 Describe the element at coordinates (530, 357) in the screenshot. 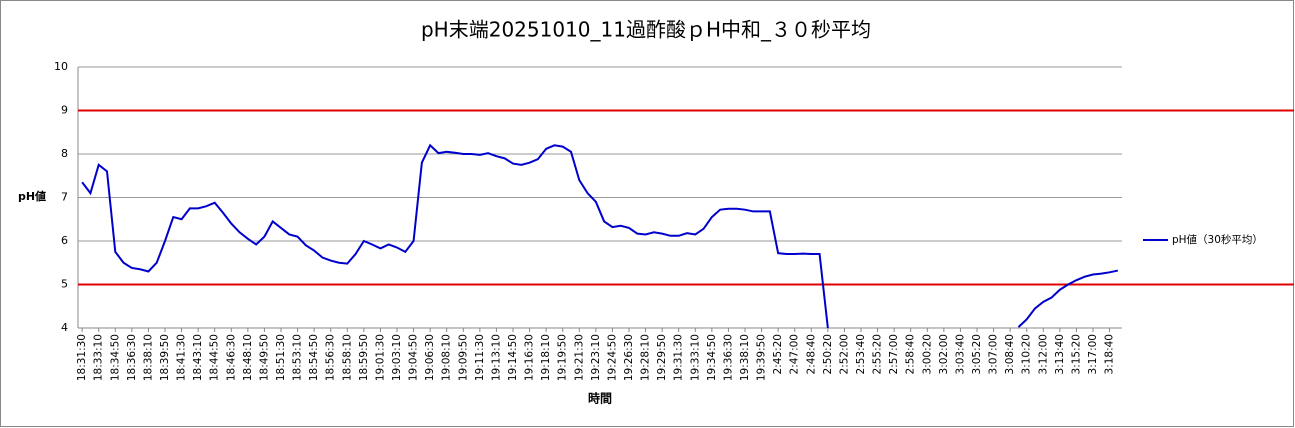

I see `x-tick-label: 19:16:30` at that location.